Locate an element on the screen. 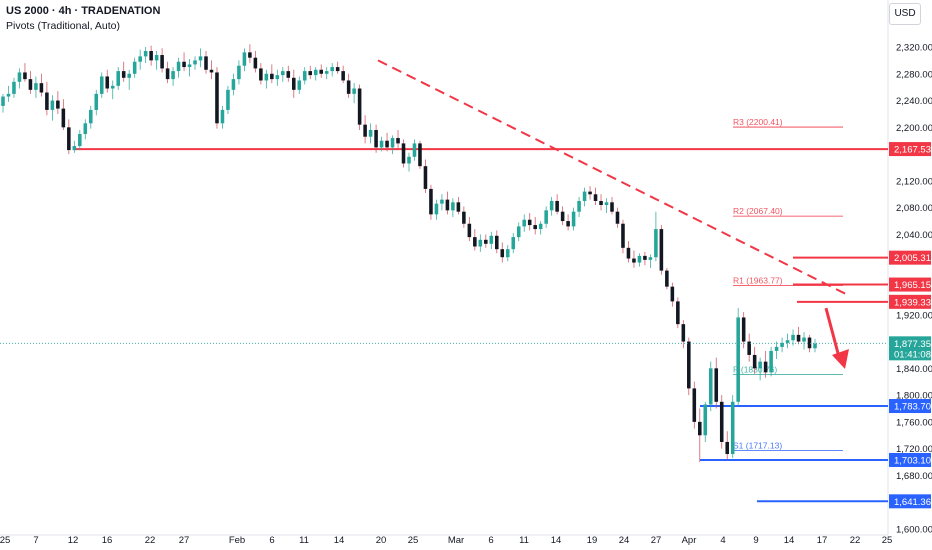 Image resolution: width=932 pixels, height=550 pixels. level-price-label: 2,167.53 is located at coordinates (912, 150).